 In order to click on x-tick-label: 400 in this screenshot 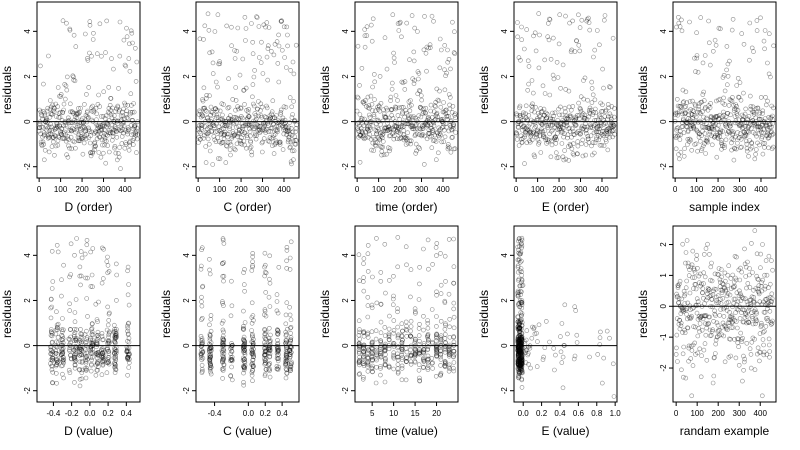, I will do `click(761, 413)`.